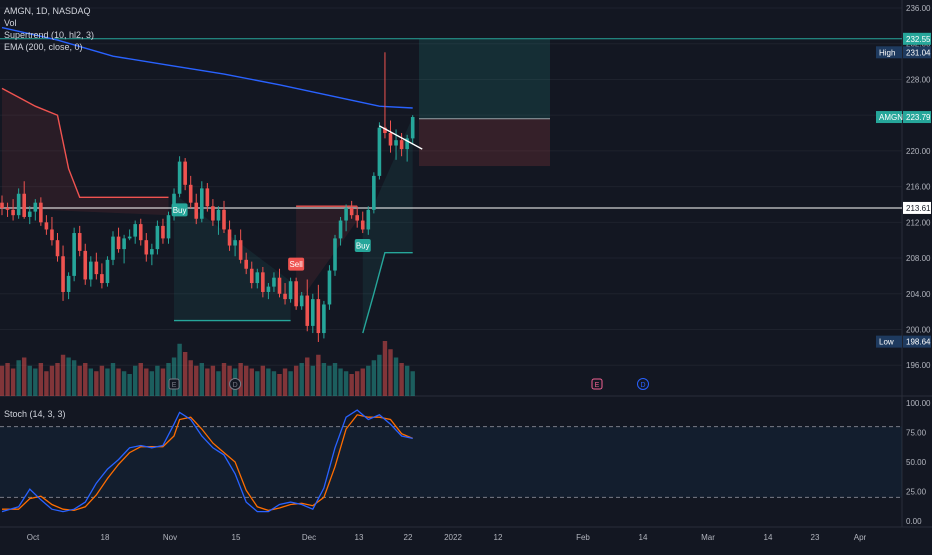 The width and height of the screenshot is (932, 555). Describe the element at coordinates (35, 414) in the screenshot. I see `legend-stoch: Stoch (14, 3, 3)` at that location.